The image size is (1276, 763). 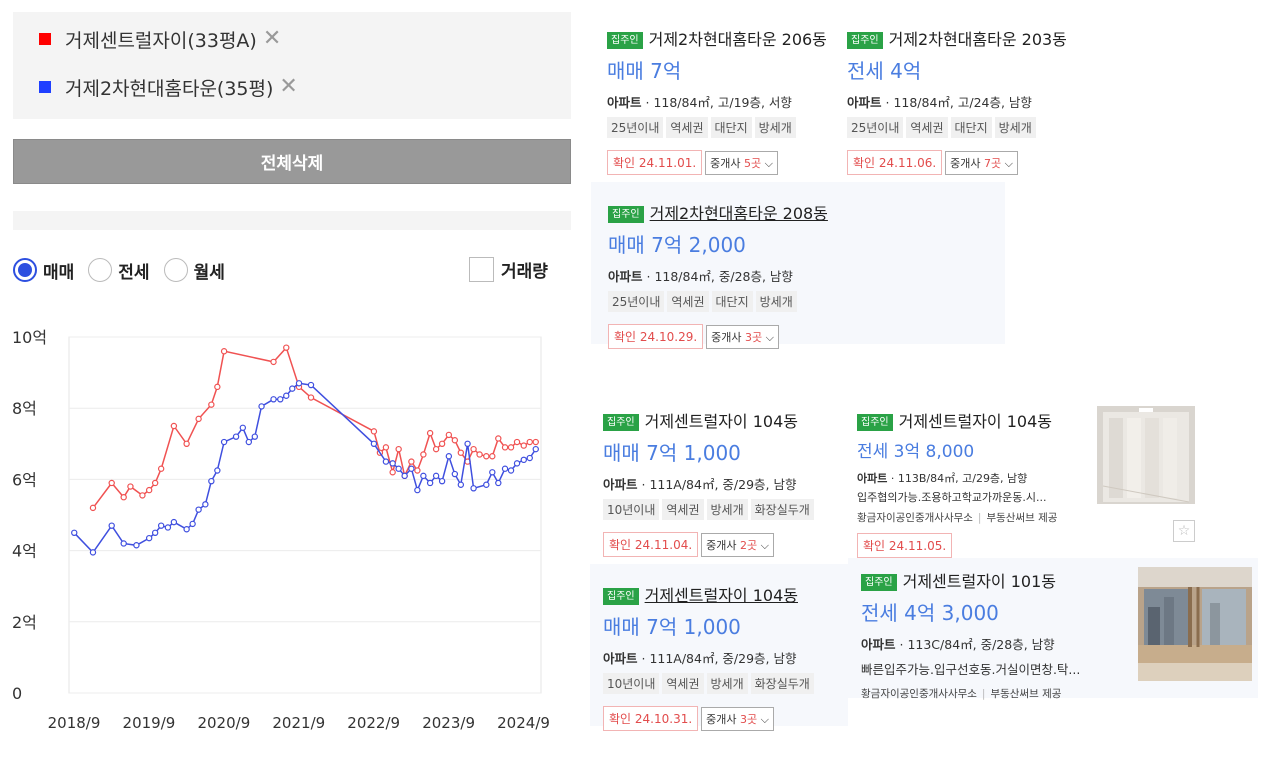 I want to click on compare-list: 거제센트럴자이(33평A) ✕ 거제2차현대홈타운(35평) ✕, so click(x=292, y=65).